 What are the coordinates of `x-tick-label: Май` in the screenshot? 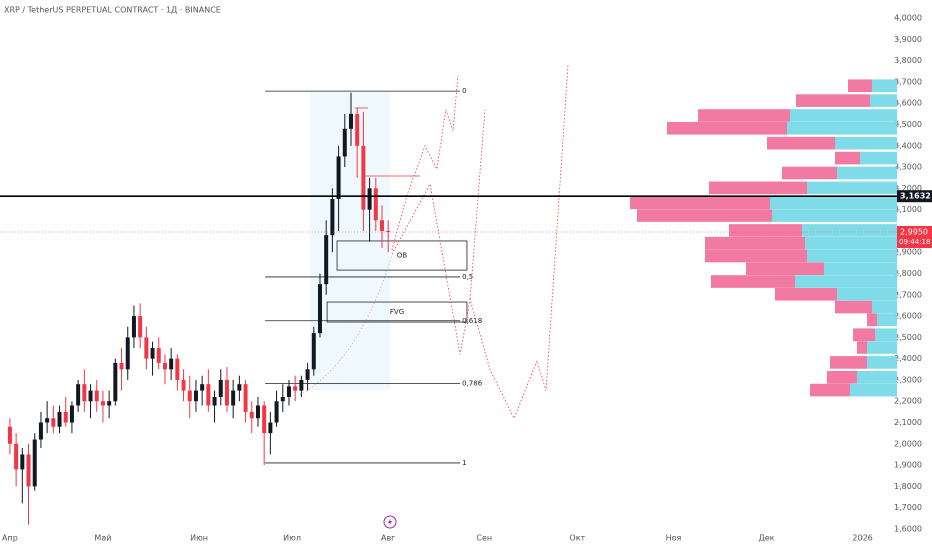 It's located at (102, 538).